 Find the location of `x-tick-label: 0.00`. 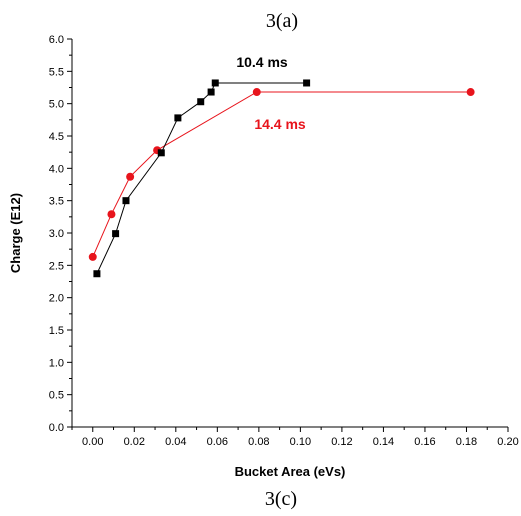

x-tick-label: 0.00 is located at coordinates (92, 442).